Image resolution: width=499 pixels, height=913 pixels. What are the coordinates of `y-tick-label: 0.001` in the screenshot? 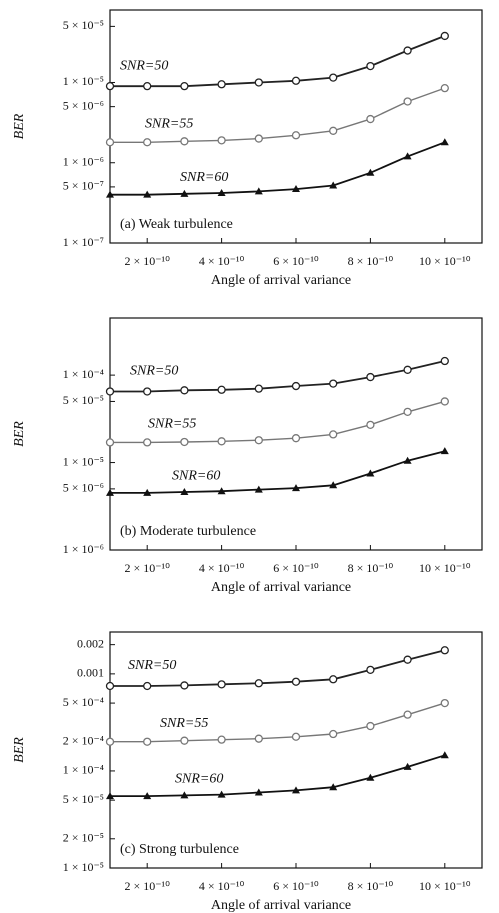 It's located at (90, 673).